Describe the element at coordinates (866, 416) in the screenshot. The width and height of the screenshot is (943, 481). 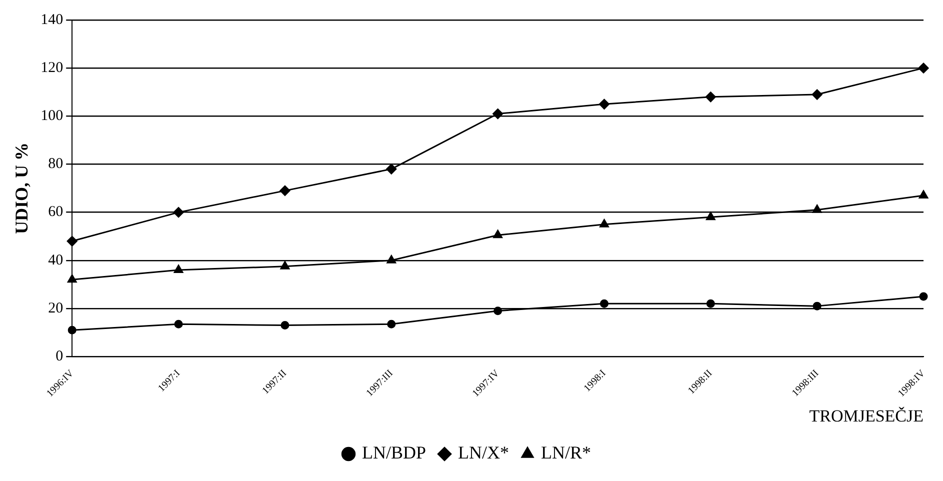
I see `x-axis-title: TROMJESEČJE` at that location.